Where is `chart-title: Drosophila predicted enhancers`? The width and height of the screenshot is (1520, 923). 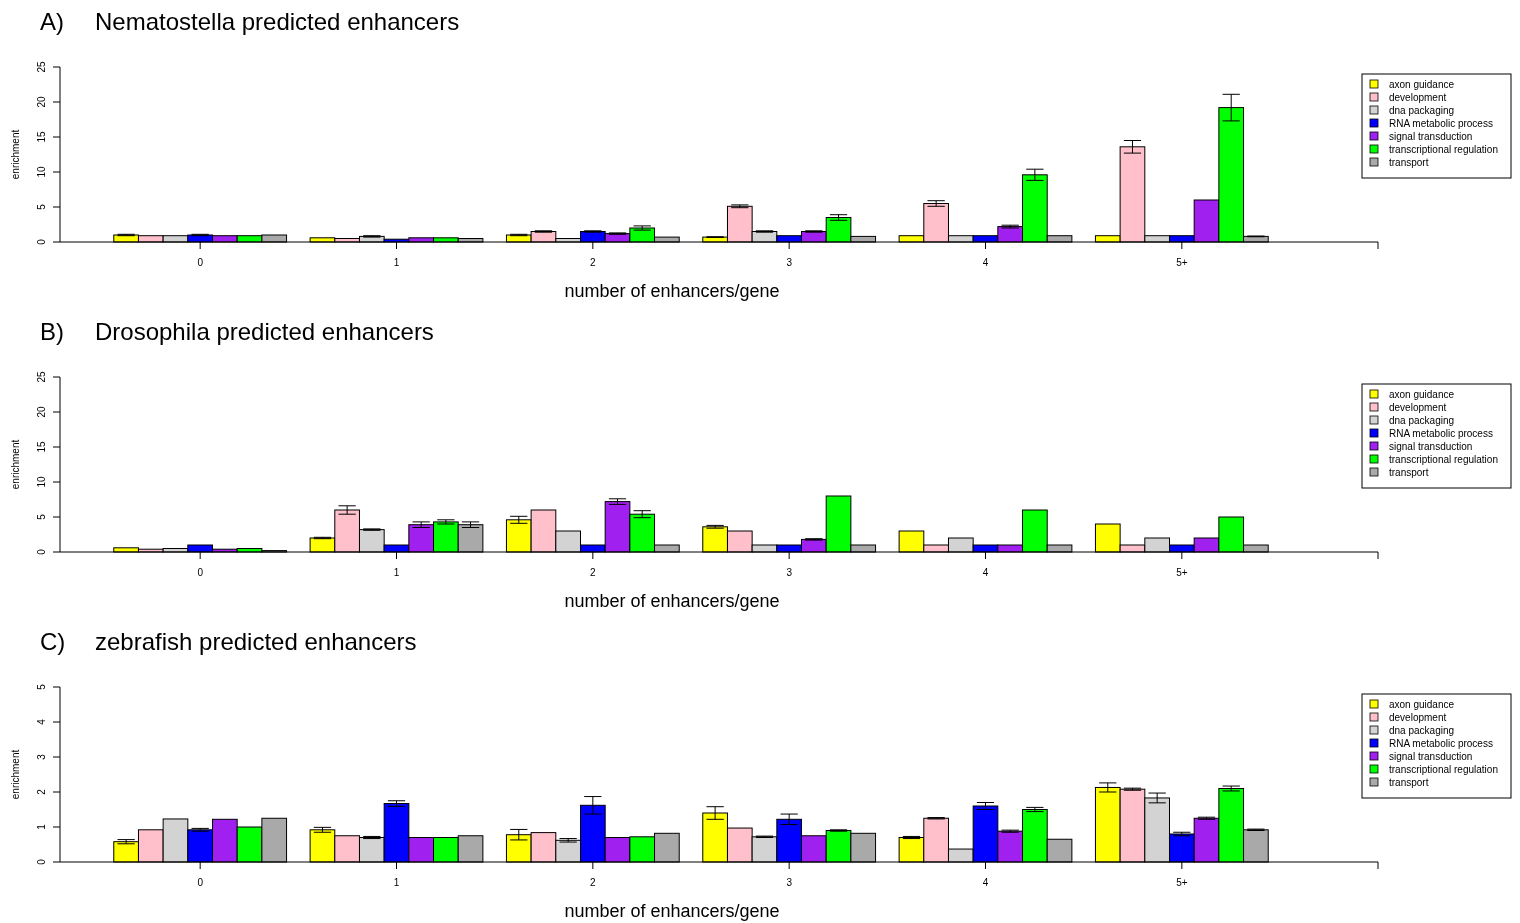 chart-title: Drosophila predicted enhancers is located at coordinates (264, 331).